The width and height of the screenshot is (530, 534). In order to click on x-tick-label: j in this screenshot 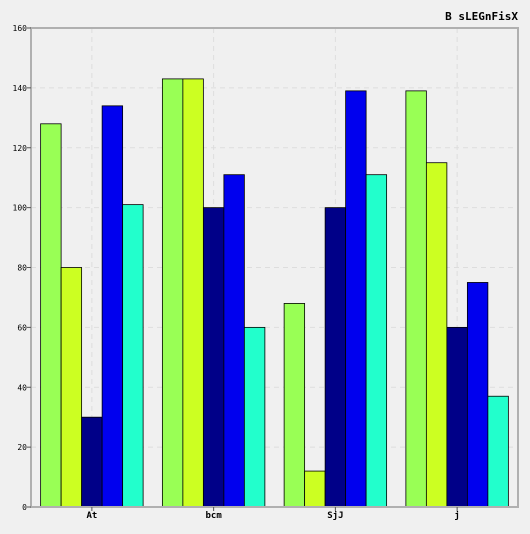, I will do `click(456, 515)`.